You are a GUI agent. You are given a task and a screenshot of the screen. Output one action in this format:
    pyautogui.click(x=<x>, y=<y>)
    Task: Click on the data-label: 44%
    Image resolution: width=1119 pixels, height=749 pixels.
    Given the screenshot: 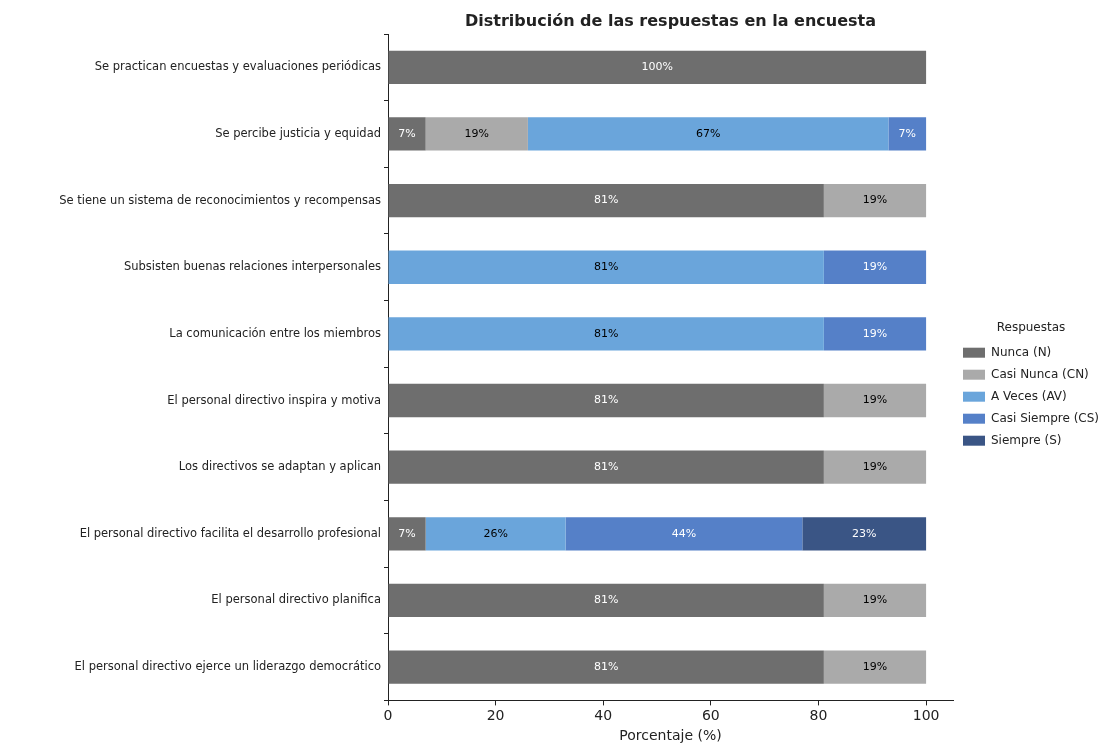 What is the action you would take?
    pyautogui.click(x=684, y=533)
    